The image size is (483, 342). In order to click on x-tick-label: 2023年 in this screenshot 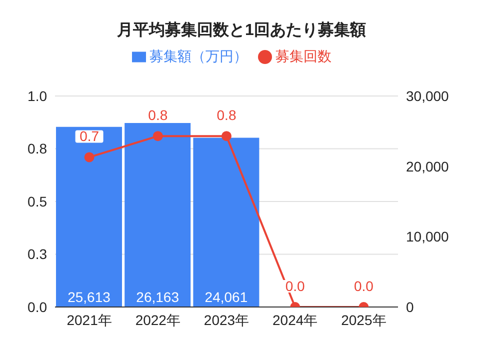, I will do `click(227, 320)`.